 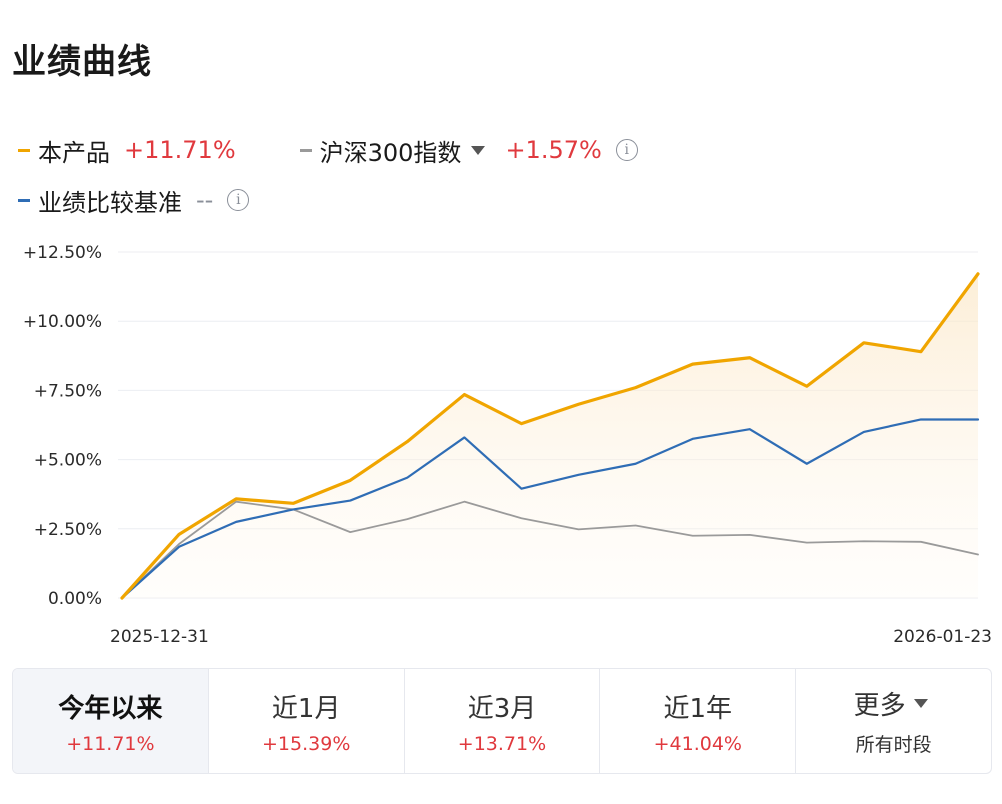 What do you see at coordinates (180, 150) in the screenshot?
I see `product-legend-value: +11.71%` at bounding box center [180, 150].